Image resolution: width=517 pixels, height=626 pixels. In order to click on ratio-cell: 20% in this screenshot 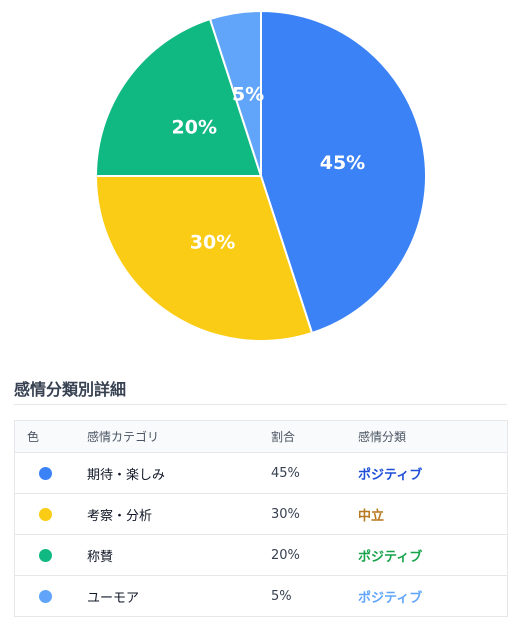, I will do `click(314, 555)`.